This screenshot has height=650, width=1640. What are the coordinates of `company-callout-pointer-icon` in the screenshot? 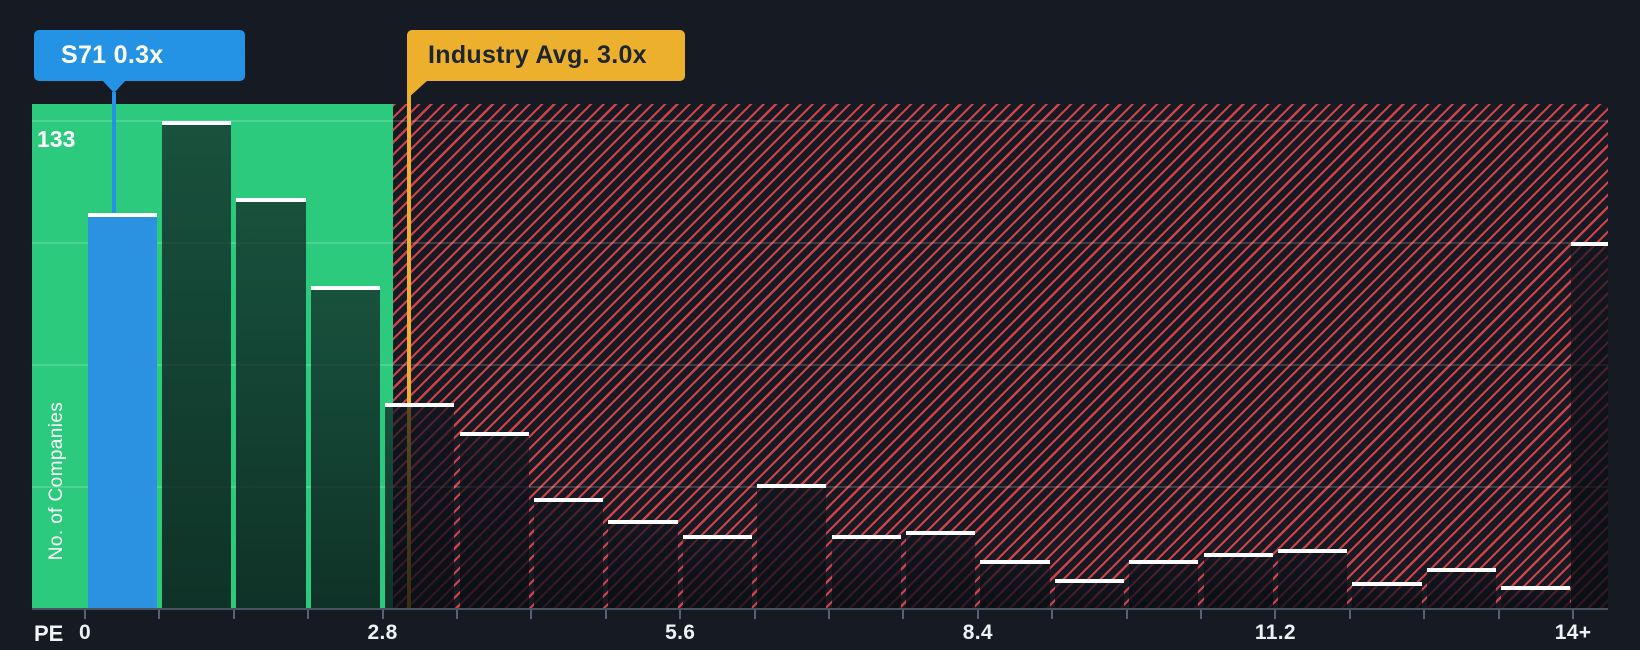 It's located at (114, 86).